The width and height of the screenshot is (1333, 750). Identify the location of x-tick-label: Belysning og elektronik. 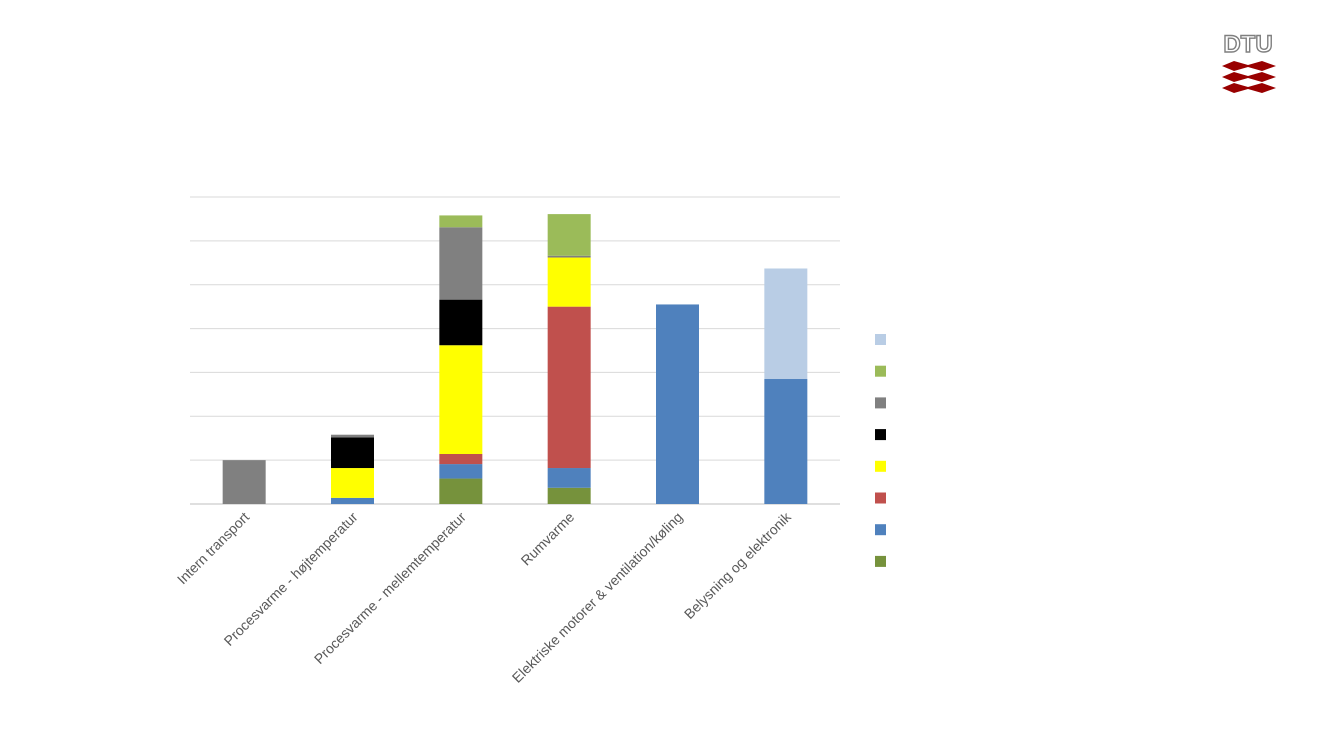
(738, 565).